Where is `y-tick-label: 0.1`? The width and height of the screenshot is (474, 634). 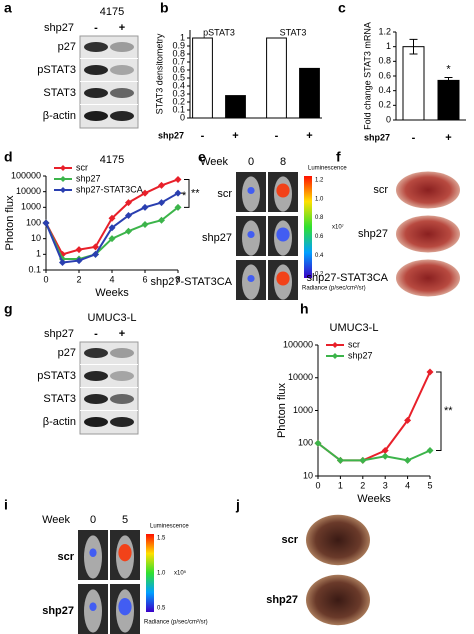
y-tick-label: 0.1 is located at coordinates (34, 269).